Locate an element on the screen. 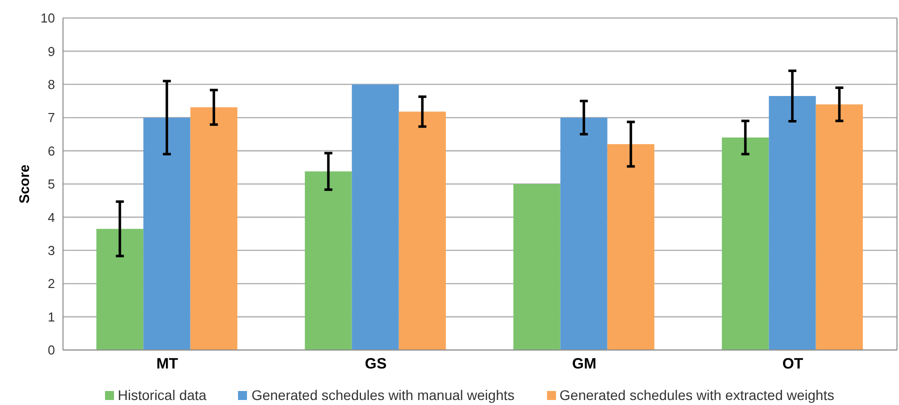  x-tick-label: OT is located at coordinates (793, 364).